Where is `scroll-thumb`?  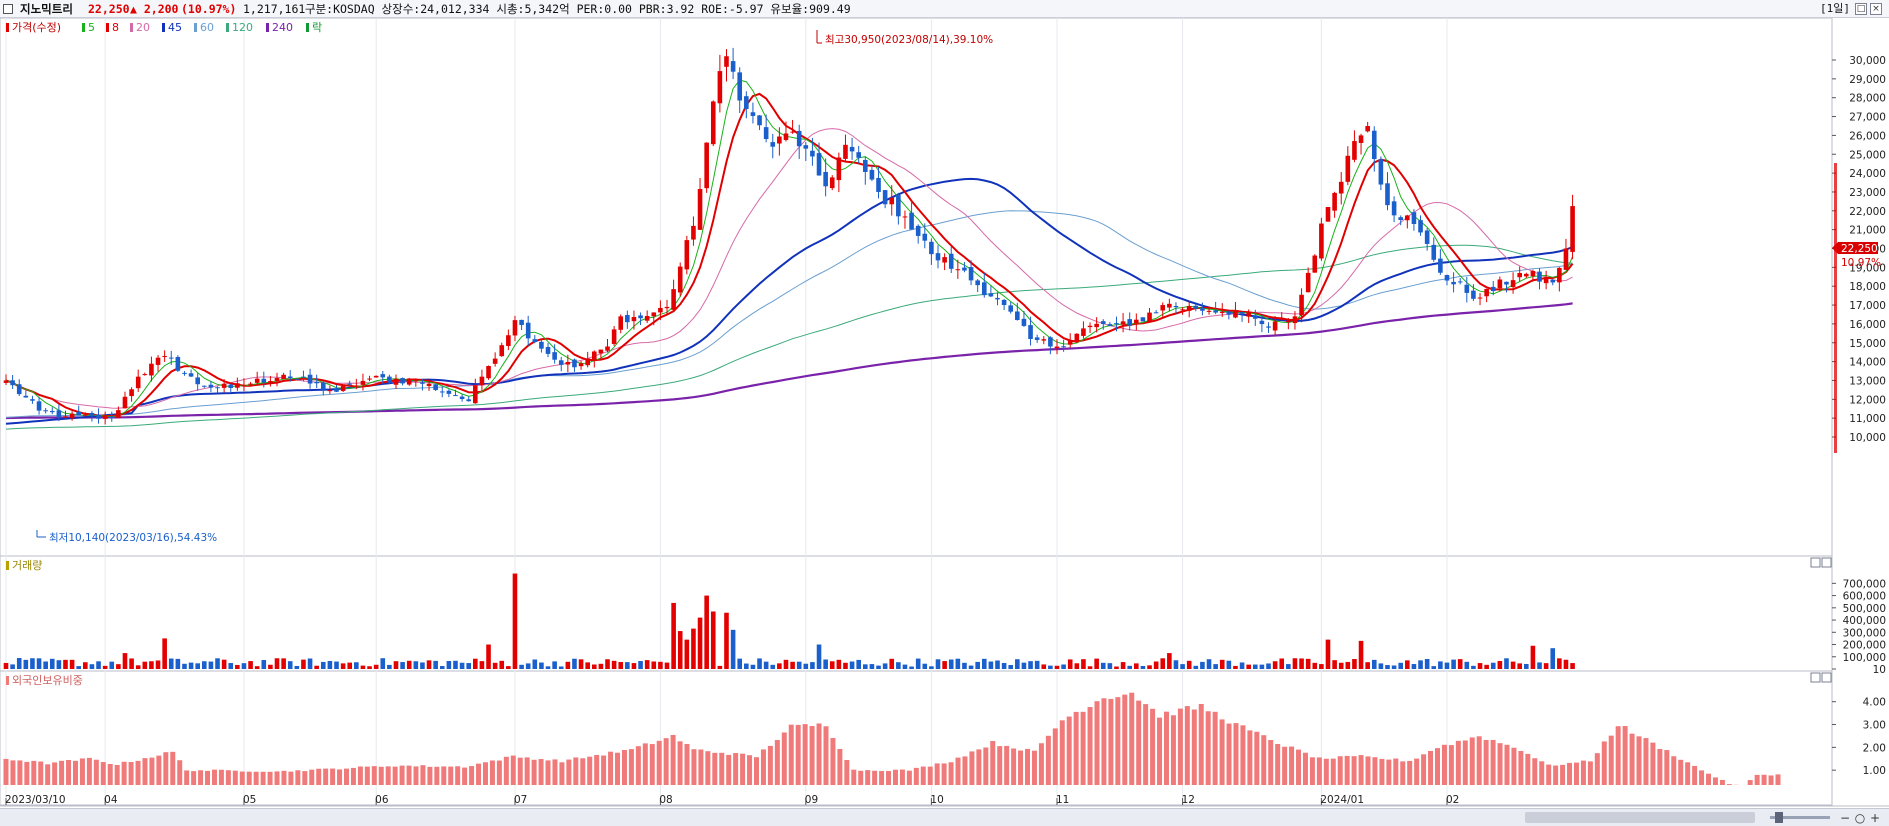 scroll-thumb is located at coordinates (1640, 817).